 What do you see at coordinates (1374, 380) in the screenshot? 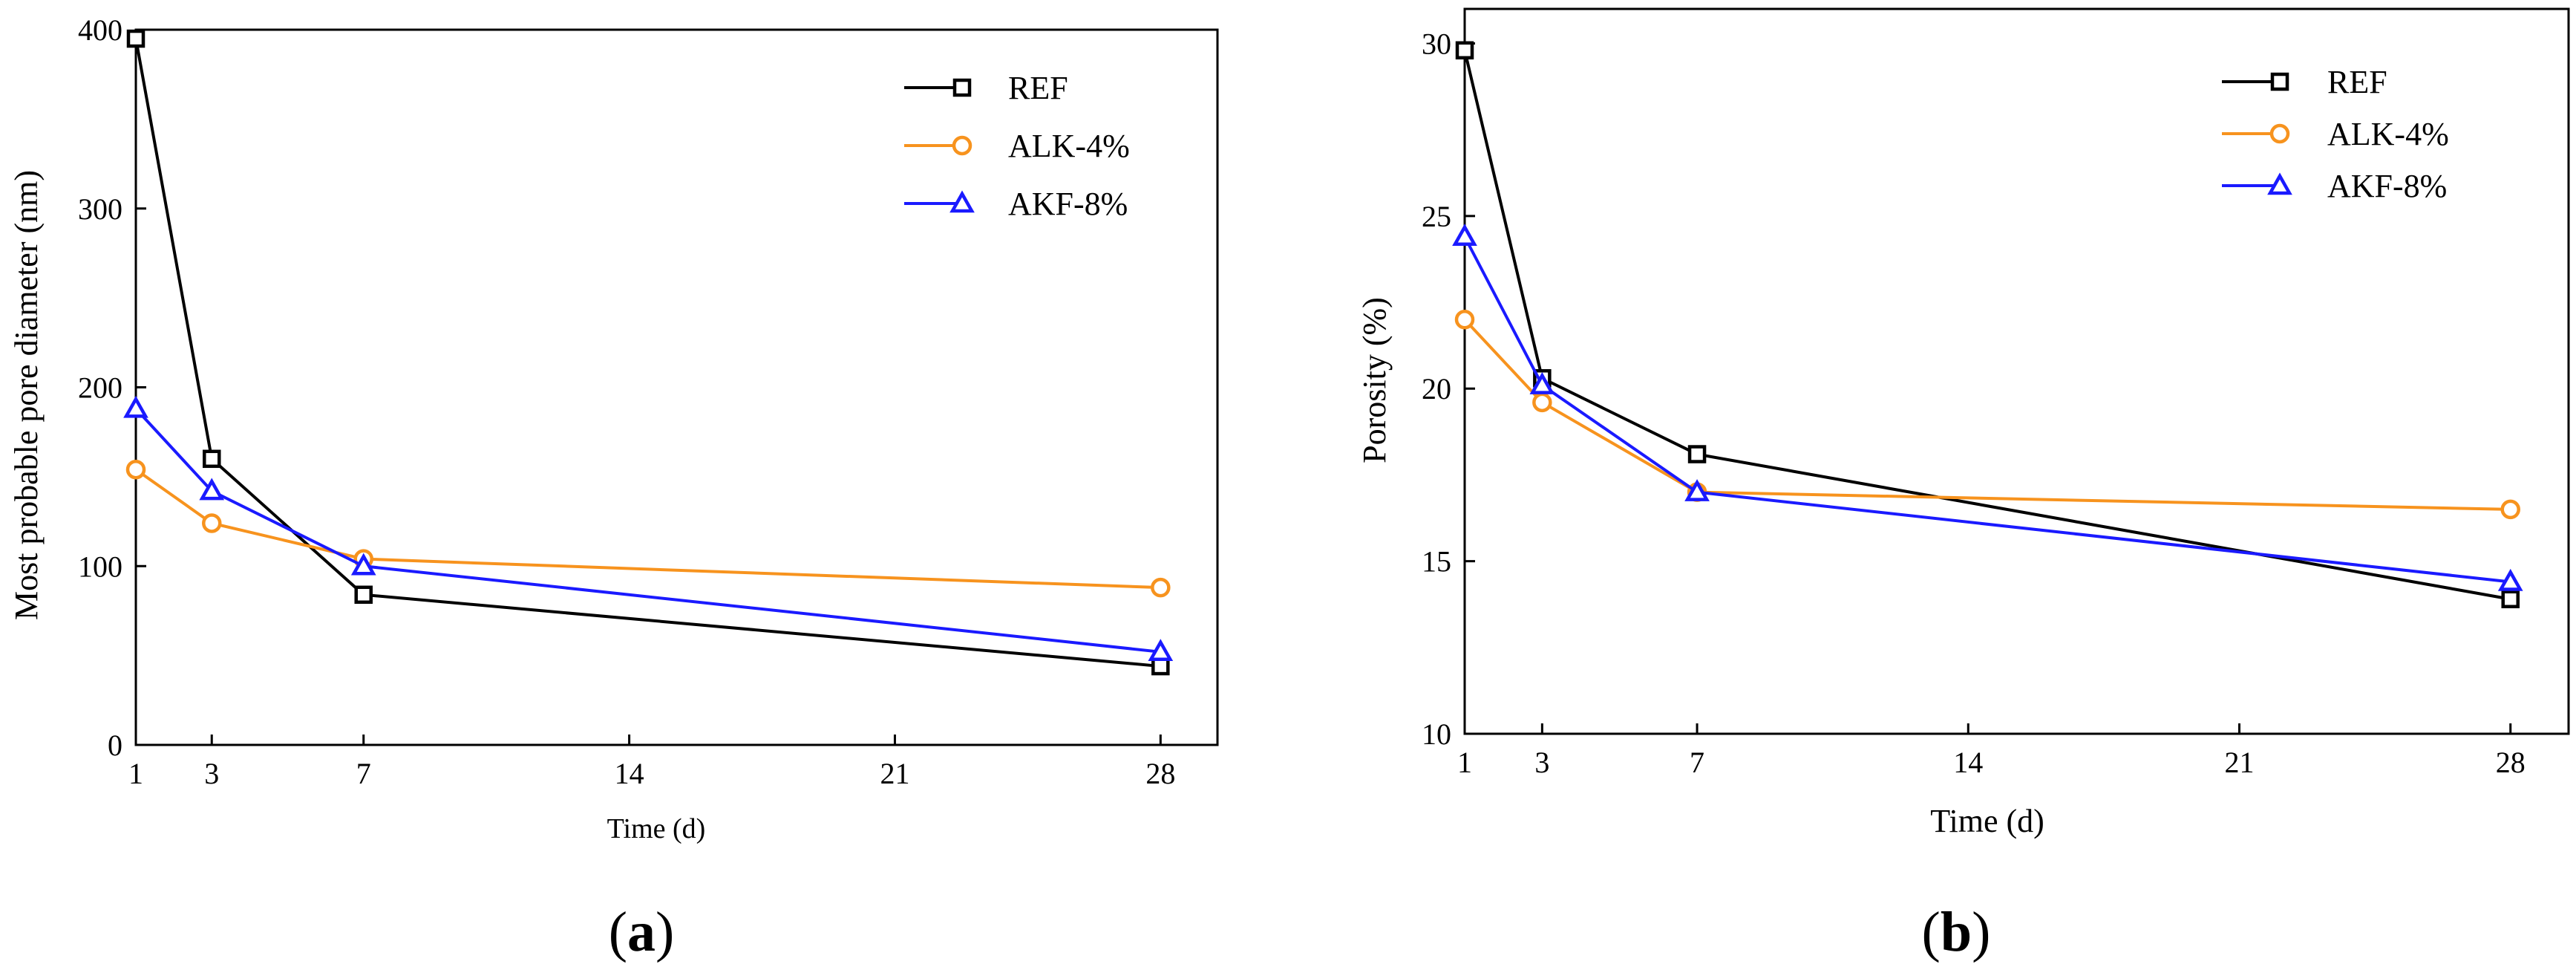
I see `y-axis-label: Porosity (%)` at bounding box center [1374, 380].